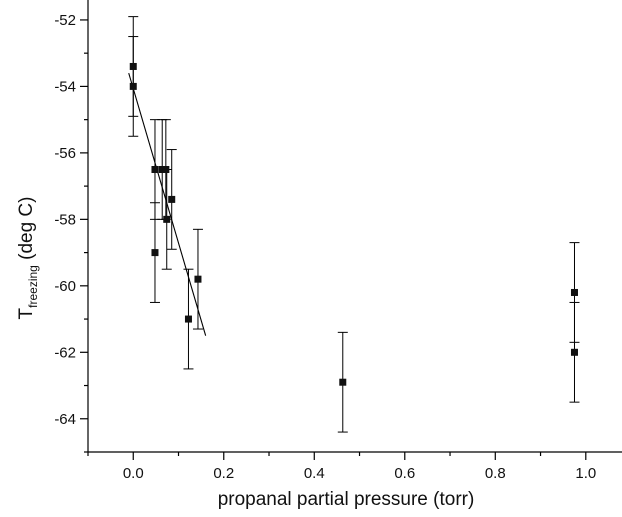 The width and height of the screenshot is (622, 517). Describe the element at coordinates (33, 286) in the screenshot. I see `y-axis-title-subscript: freezing` at that location.